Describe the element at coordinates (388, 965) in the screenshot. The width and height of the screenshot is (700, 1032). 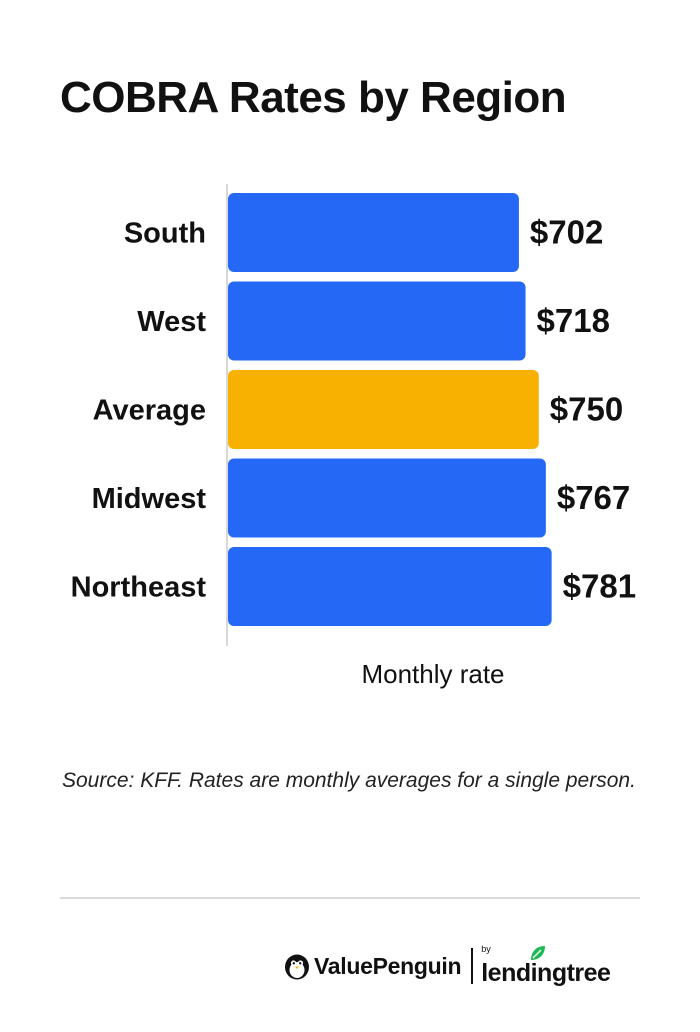
I see `valuepenguin-wordmark: ValuePenguin` at that location.